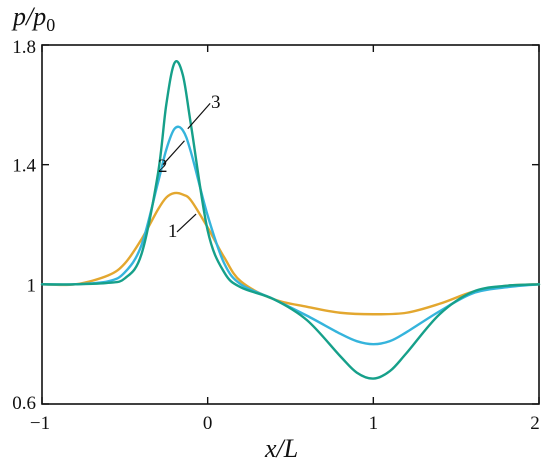 This screenshot has height=466, width=550. What do you see at coordinates (24, 47) in the screenshot?
I see `y-tick-label: 1.8` at bounding box center [24, 47].